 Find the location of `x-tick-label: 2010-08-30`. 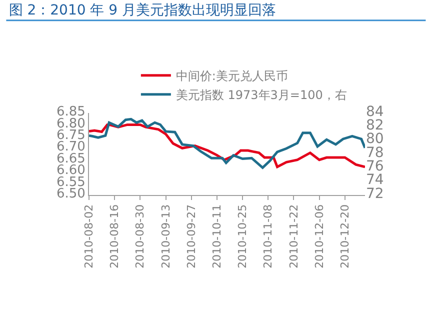

x-tick-label: 2010-08-30 is located at coordinates (140, 236).